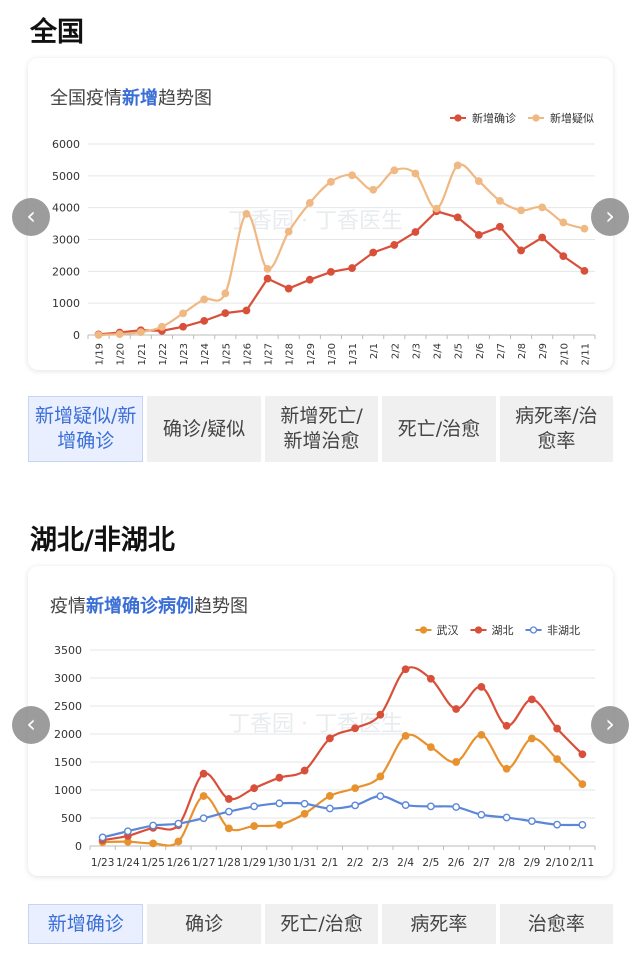 The image size is (640, 956). Describe the element at coordinates (329, 808) in the screenshot. I see `data-point: 2/1: 669` at that location.